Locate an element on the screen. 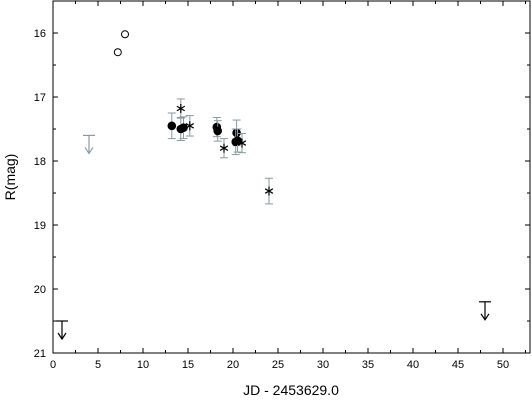  x-tick-label: 45 is located at coordinates (458, 365).